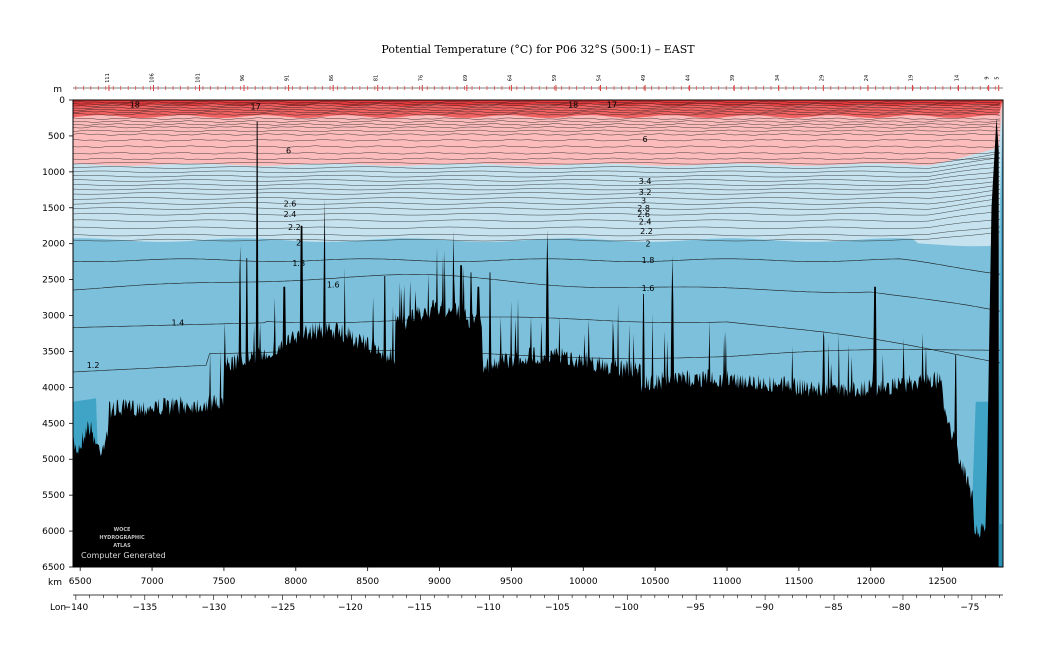 The width and height of the screenshot is (1050, 650). Describe the element at coordinates (288, 150) in the screenshot. I see `contour-label-4: 6` at that location.